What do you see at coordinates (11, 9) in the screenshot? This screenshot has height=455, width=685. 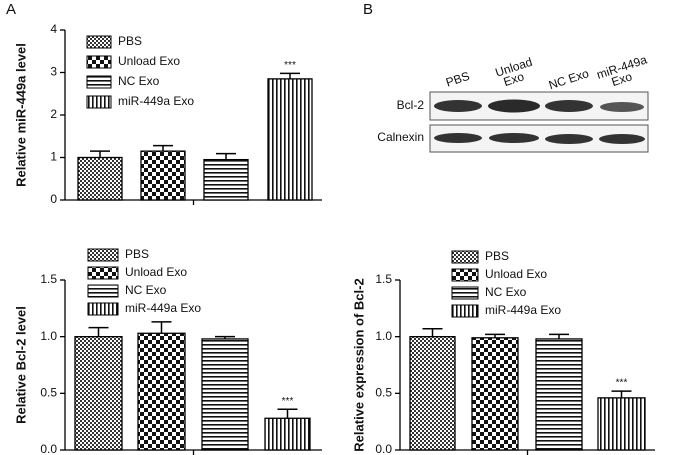 I see `panel-label: A` at bounding box center [11, 9].